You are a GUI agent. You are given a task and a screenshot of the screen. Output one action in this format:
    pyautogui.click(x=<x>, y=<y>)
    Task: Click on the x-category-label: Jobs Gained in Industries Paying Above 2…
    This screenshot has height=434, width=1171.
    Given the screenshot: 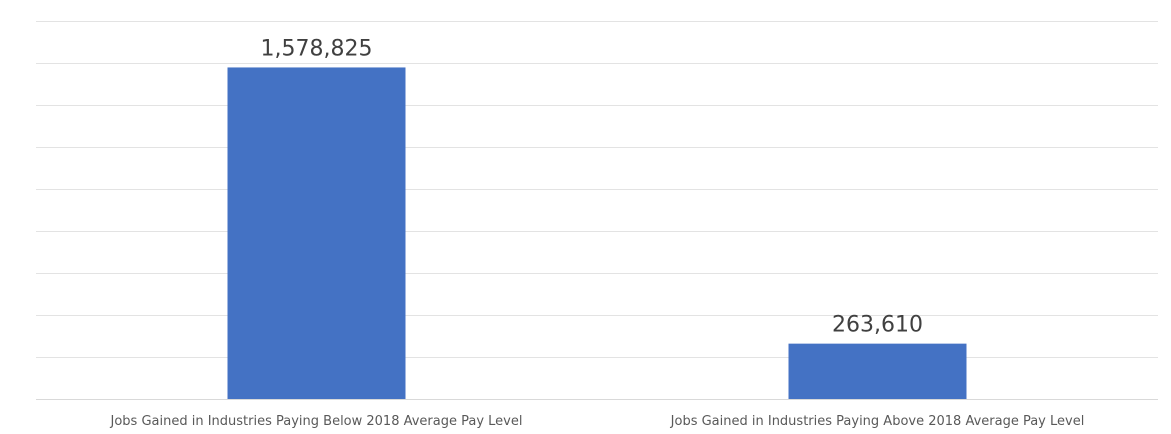 What is the action you would take?
    pyautogui.click(x=877, y=421)
    